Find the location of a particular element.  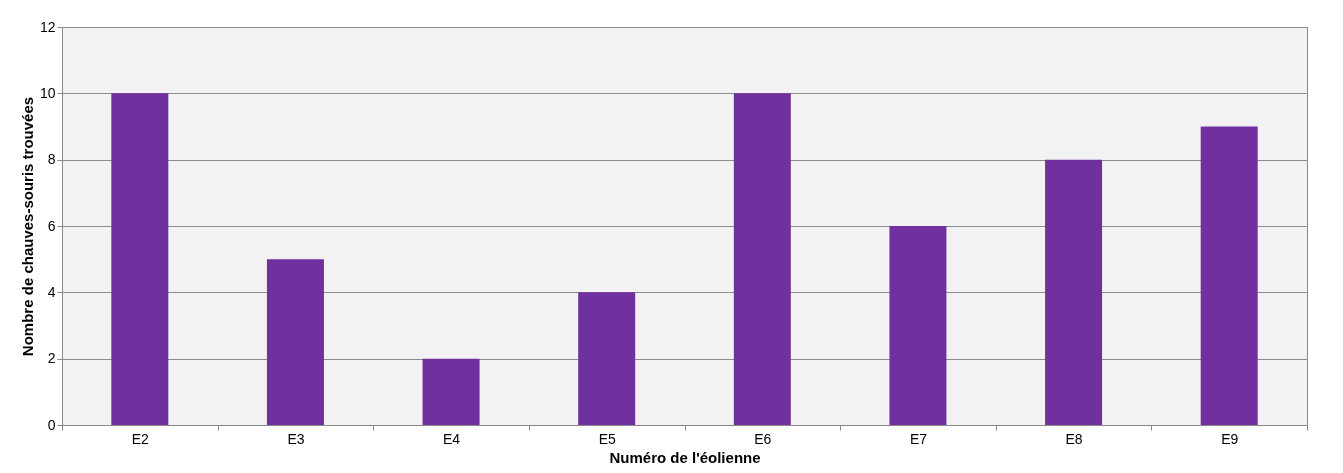

y-tick-label: 2 is located at coordinates (51, 358).